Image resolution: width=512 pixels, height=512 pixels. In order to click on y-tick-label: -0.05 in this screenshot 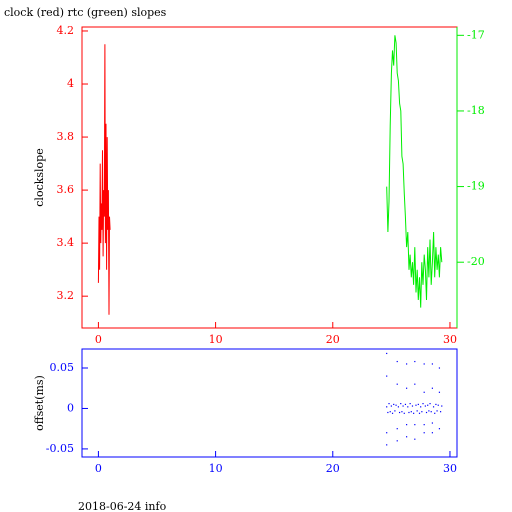, I will do `click(60, 448)`.